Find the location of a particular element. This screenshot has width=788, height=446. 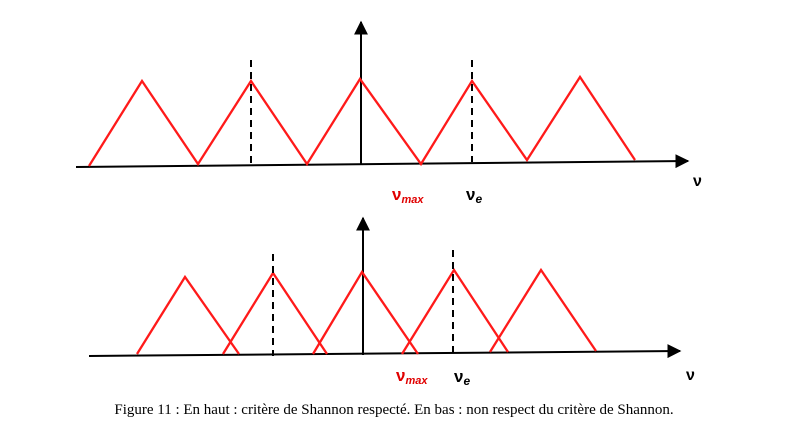

bottom-vmax-label: νmax is located at coordinates (412, 376).